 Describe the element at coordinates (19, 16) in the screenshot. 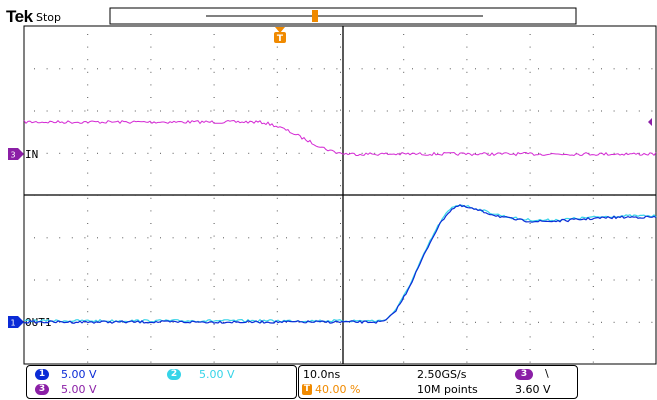

I see `brand-logo: Tek` at that location.